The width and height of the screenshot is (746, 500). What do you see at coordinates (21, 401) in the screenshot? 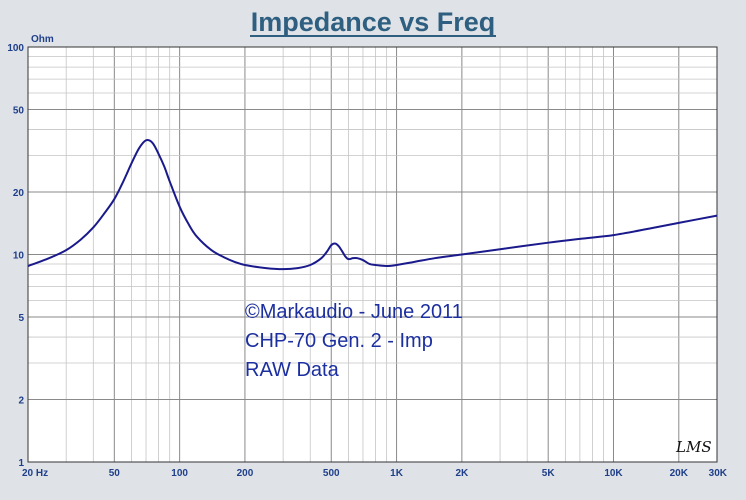
I see `y-tick-label: 2` at bounding box center [21, 401].